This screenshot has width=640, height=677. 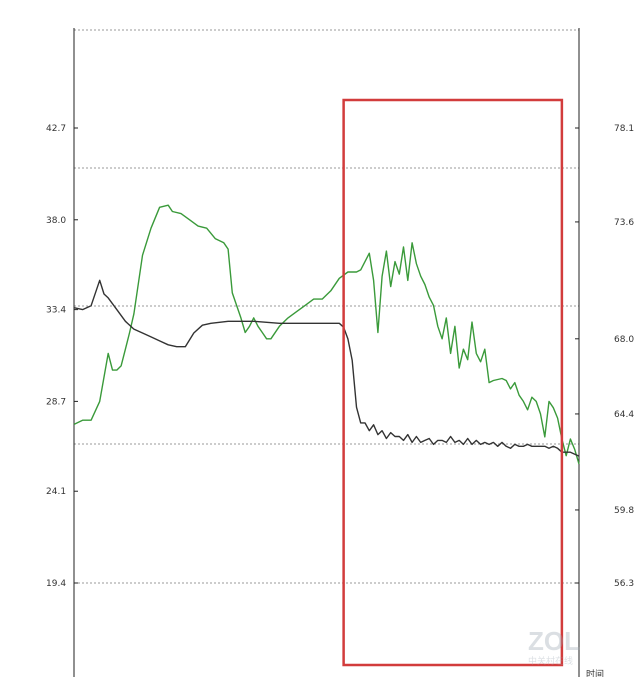 What do you see at coordinates (554, 641) in the screenshot?
I see `watermark-logo: ZOL` at bounding box center [554, 641].